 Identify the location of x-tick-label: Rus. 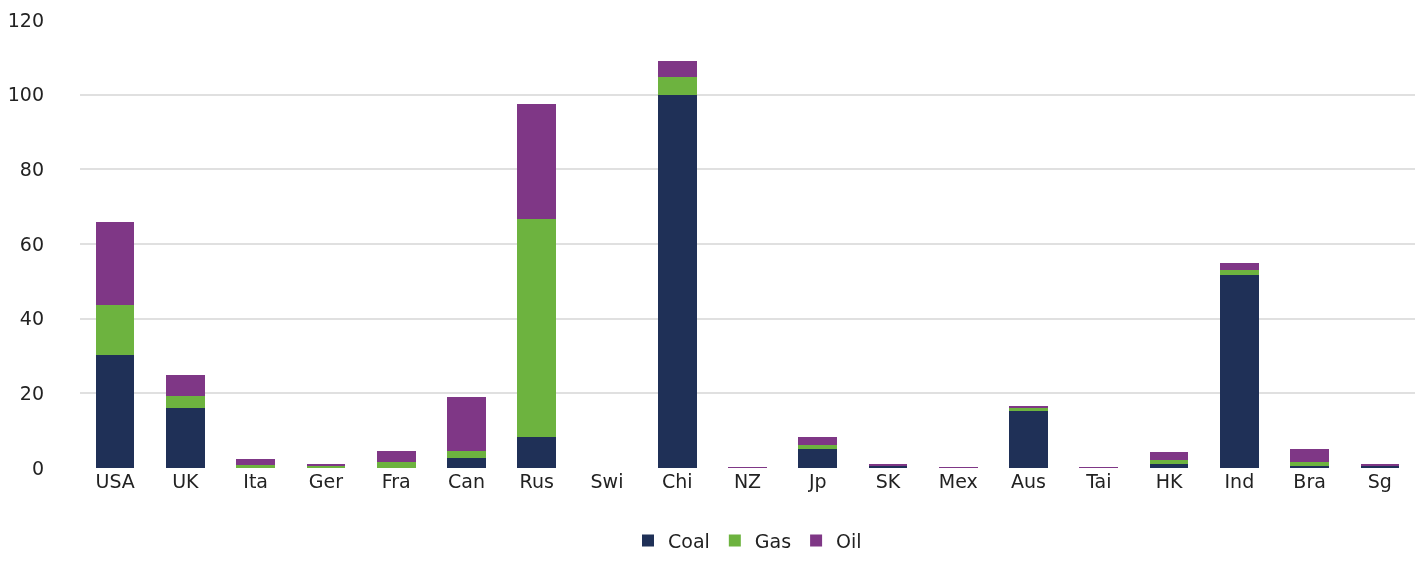
(536, 481).